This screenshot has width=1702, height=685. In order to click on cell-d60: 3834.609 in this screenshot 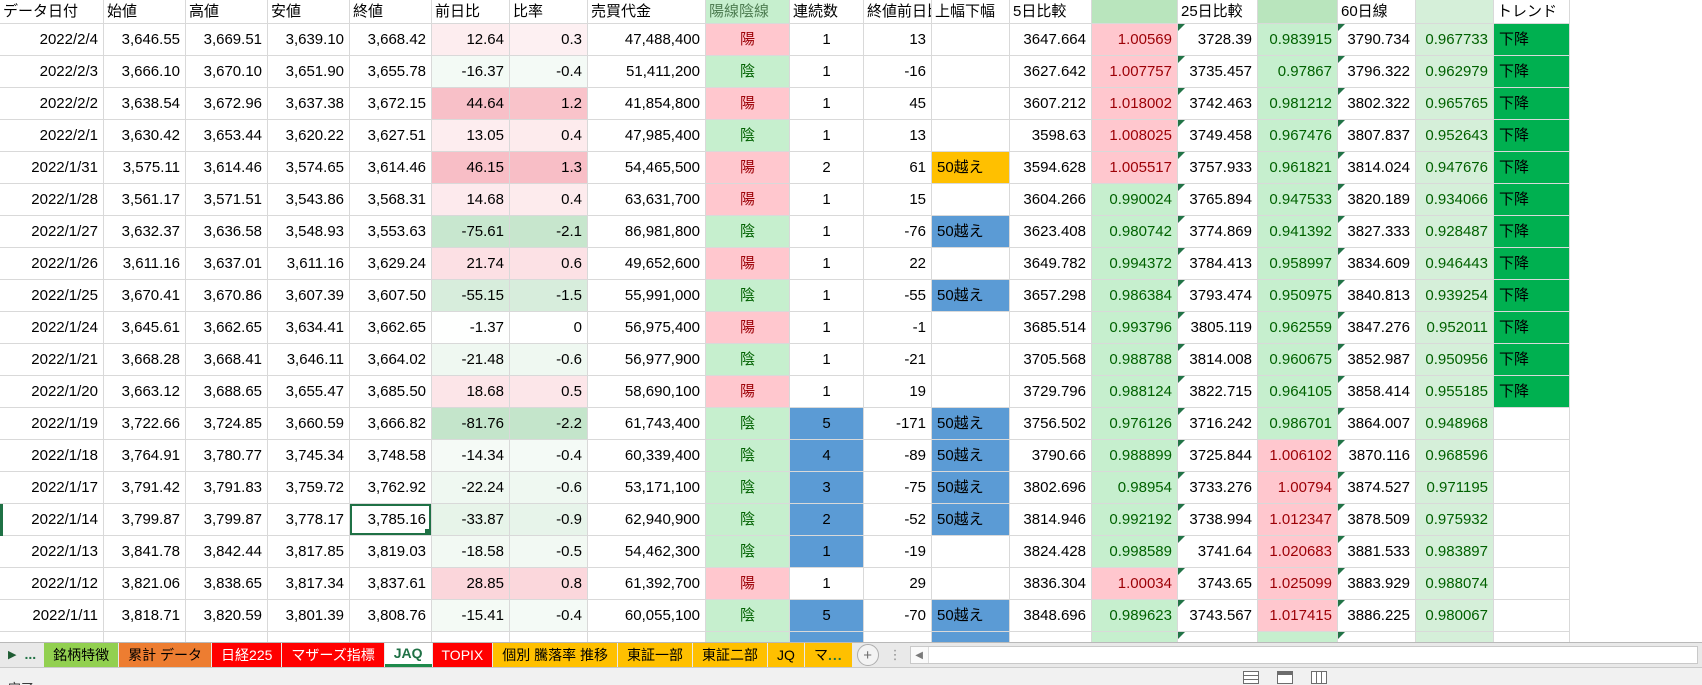, I will do `click(1377, 264)`.